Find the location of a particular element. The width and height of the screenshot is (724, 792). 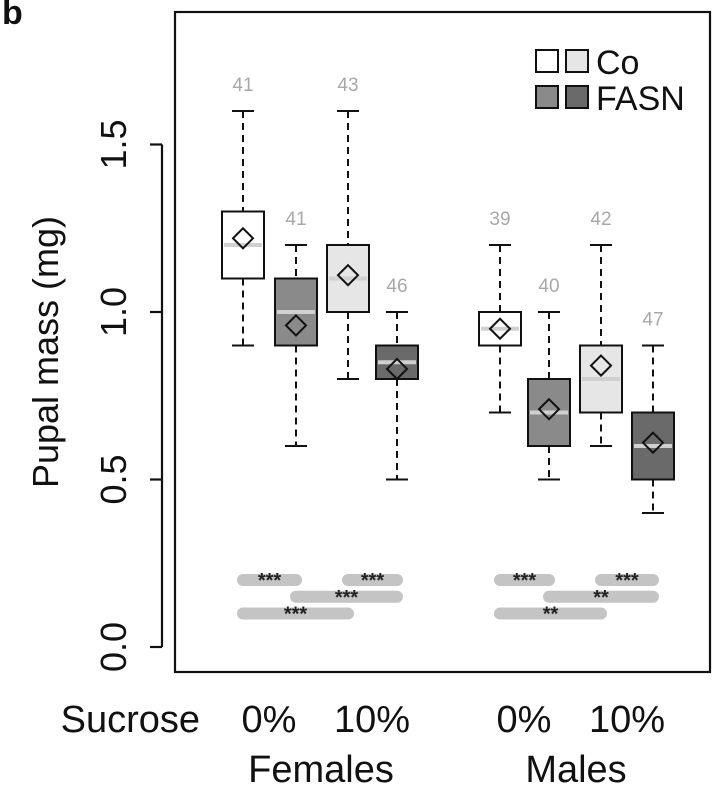

sample-size-label: 39 is located at coordinates (499, 219).